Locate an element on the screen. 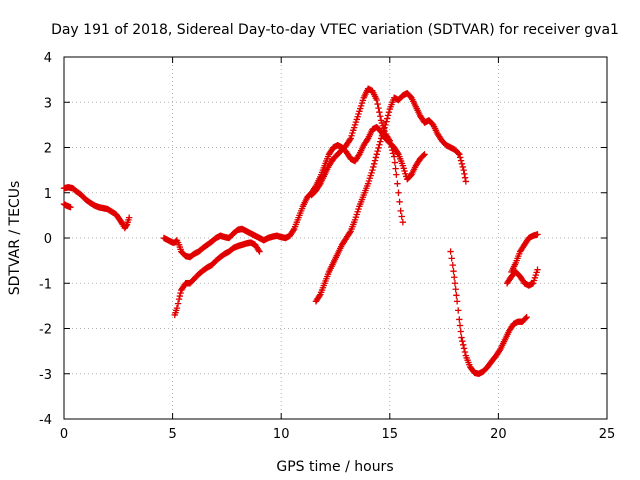 This screenshot has height=480, width=640. y-tick-label: -1 is located at coordinates (45, 284).